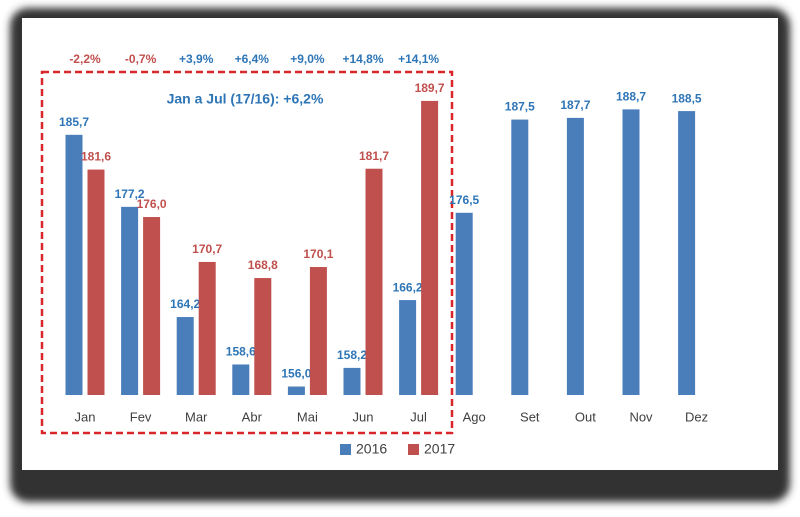 This screenshot has height=517, width=800. What do you see at coordinates (152, 204) in the screenshot?
I see `data-label: 176,0` at bounding box center [152, 204].